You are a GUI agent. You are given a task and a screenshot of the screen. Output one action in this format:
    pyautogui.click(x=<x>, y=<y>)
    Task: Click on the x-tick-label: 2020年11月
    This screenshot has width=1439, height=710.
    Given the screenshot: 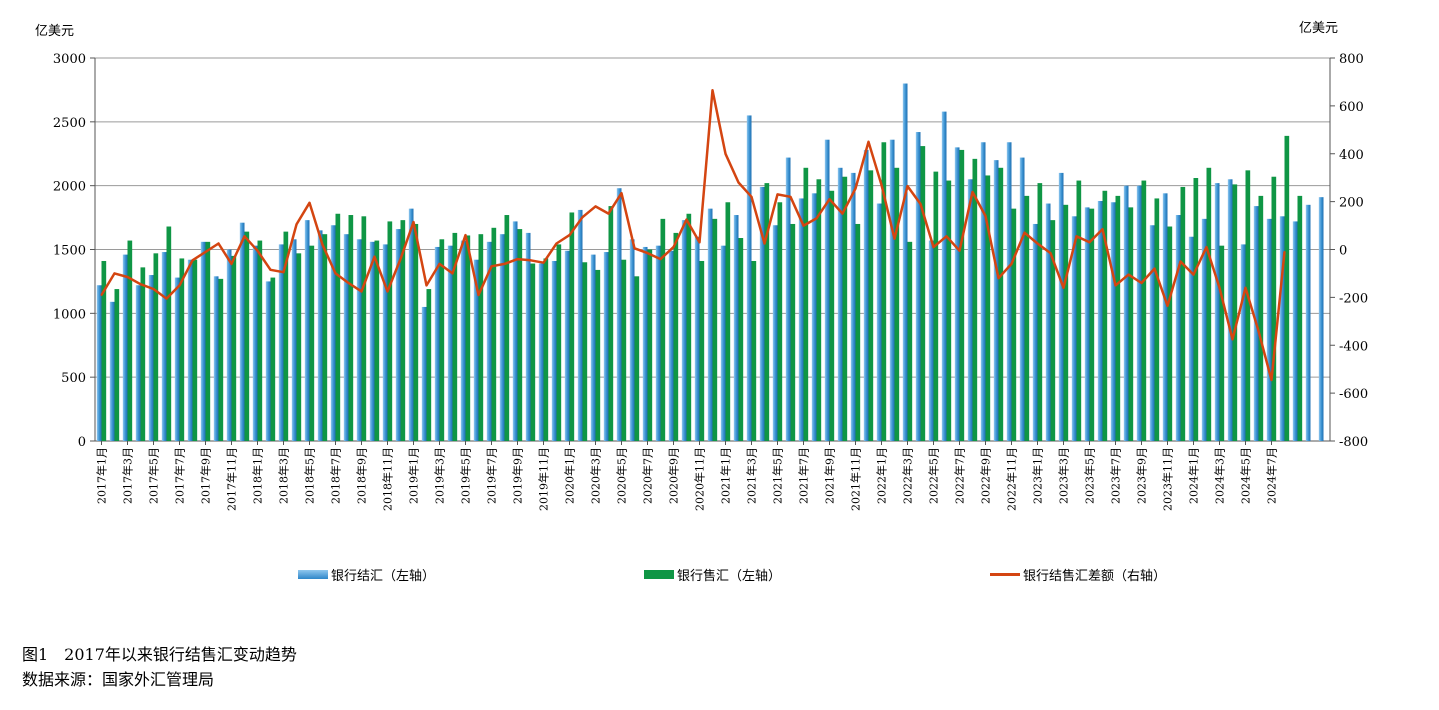 What is the action you would take?
    pyautogui.click(x=700, y=479)
    